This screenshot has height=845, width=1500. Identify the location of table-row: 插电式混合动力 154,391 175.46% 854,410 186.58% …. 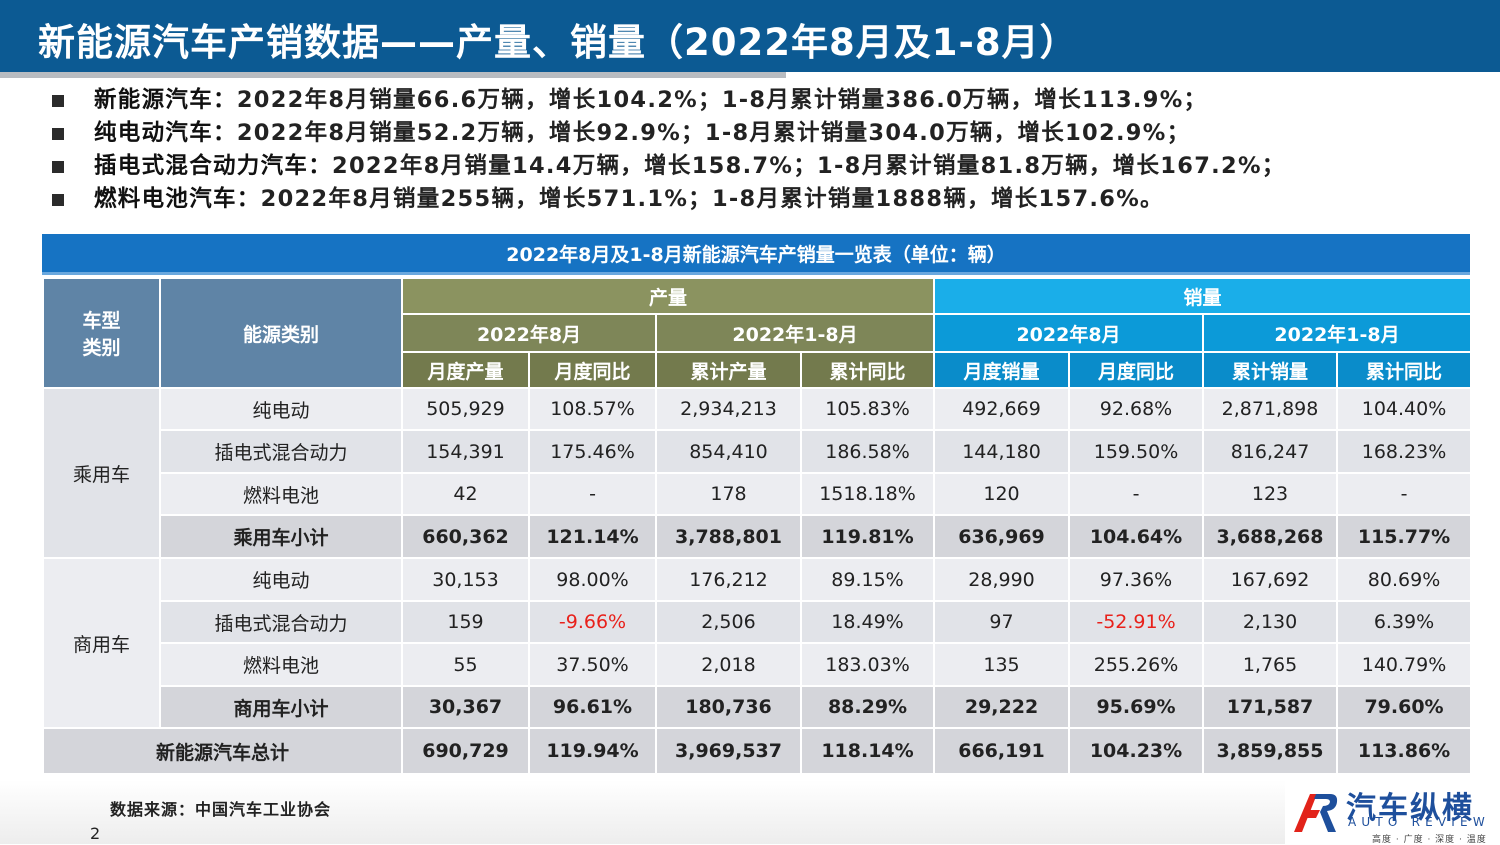
(758, 451).